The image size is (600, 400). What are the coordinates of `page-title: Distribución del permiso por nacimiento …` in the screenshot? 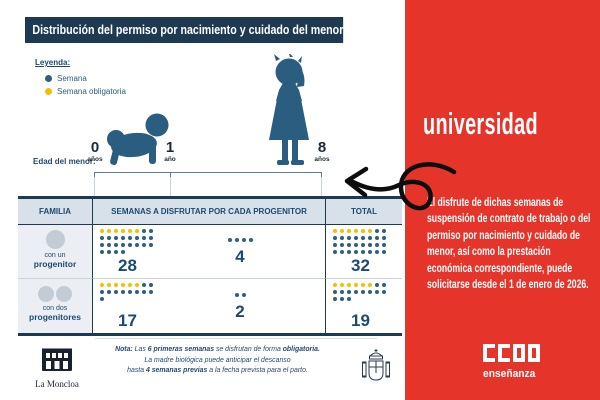 It's located at (184, 30).